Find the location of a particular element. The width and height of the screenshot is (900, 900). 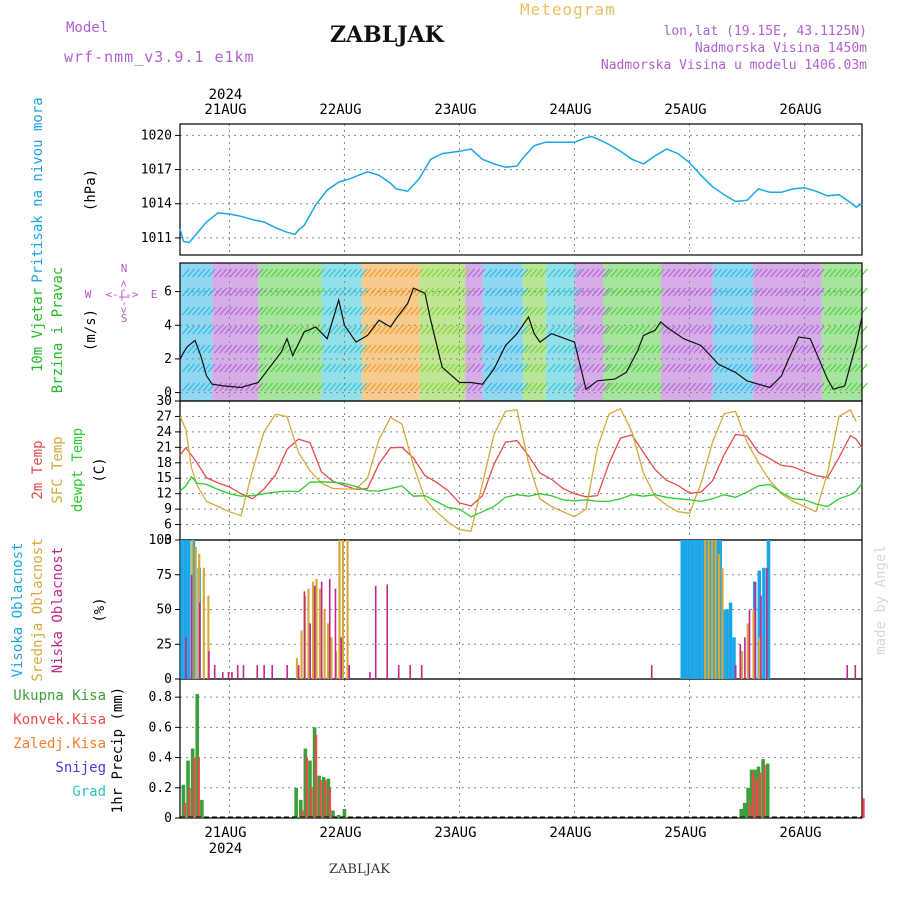

precip-legend-item: Zaledj.Kisa is located at coordinates (59, 744).